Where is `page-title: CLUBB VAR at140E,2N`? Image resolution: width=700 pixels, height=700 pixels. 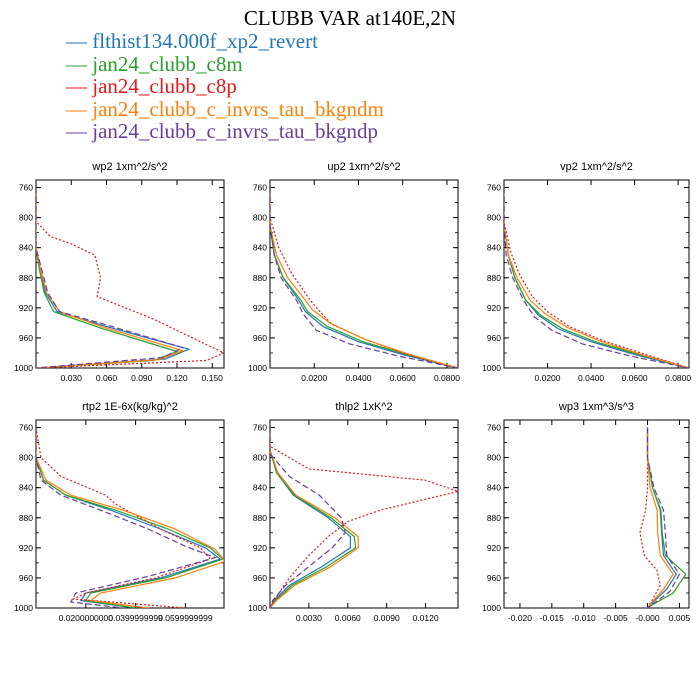 page-title: CLUBB VAR at140E,2N is located at coordinates (350, 18).